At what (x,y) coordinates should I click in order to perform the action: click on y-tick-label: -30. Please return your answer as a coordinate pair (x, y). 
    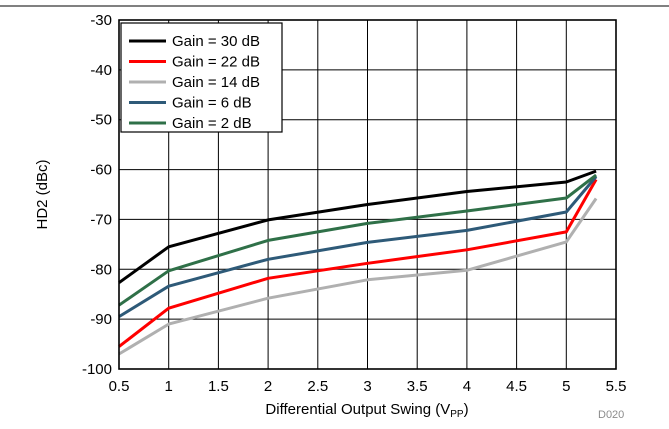
    Looking at the image, I should click on (101, 20).